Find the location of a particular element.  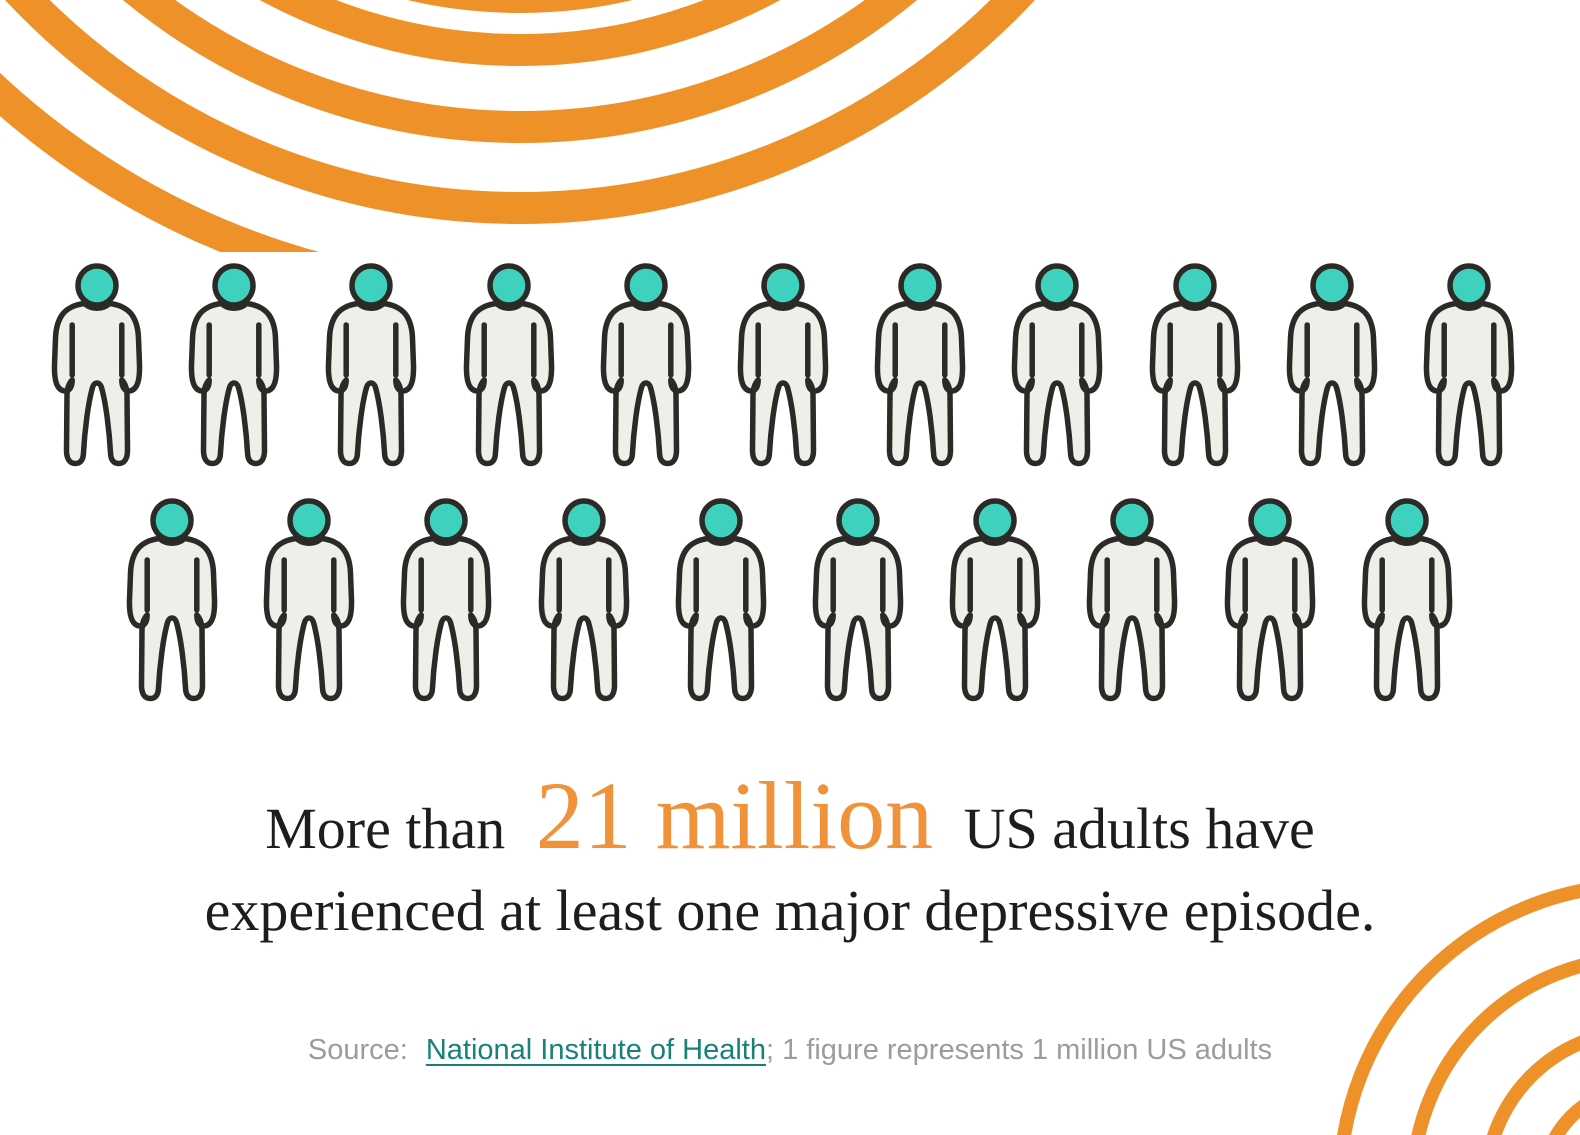

headline-suffix: US adults have is located at coordinates (1139, 828).